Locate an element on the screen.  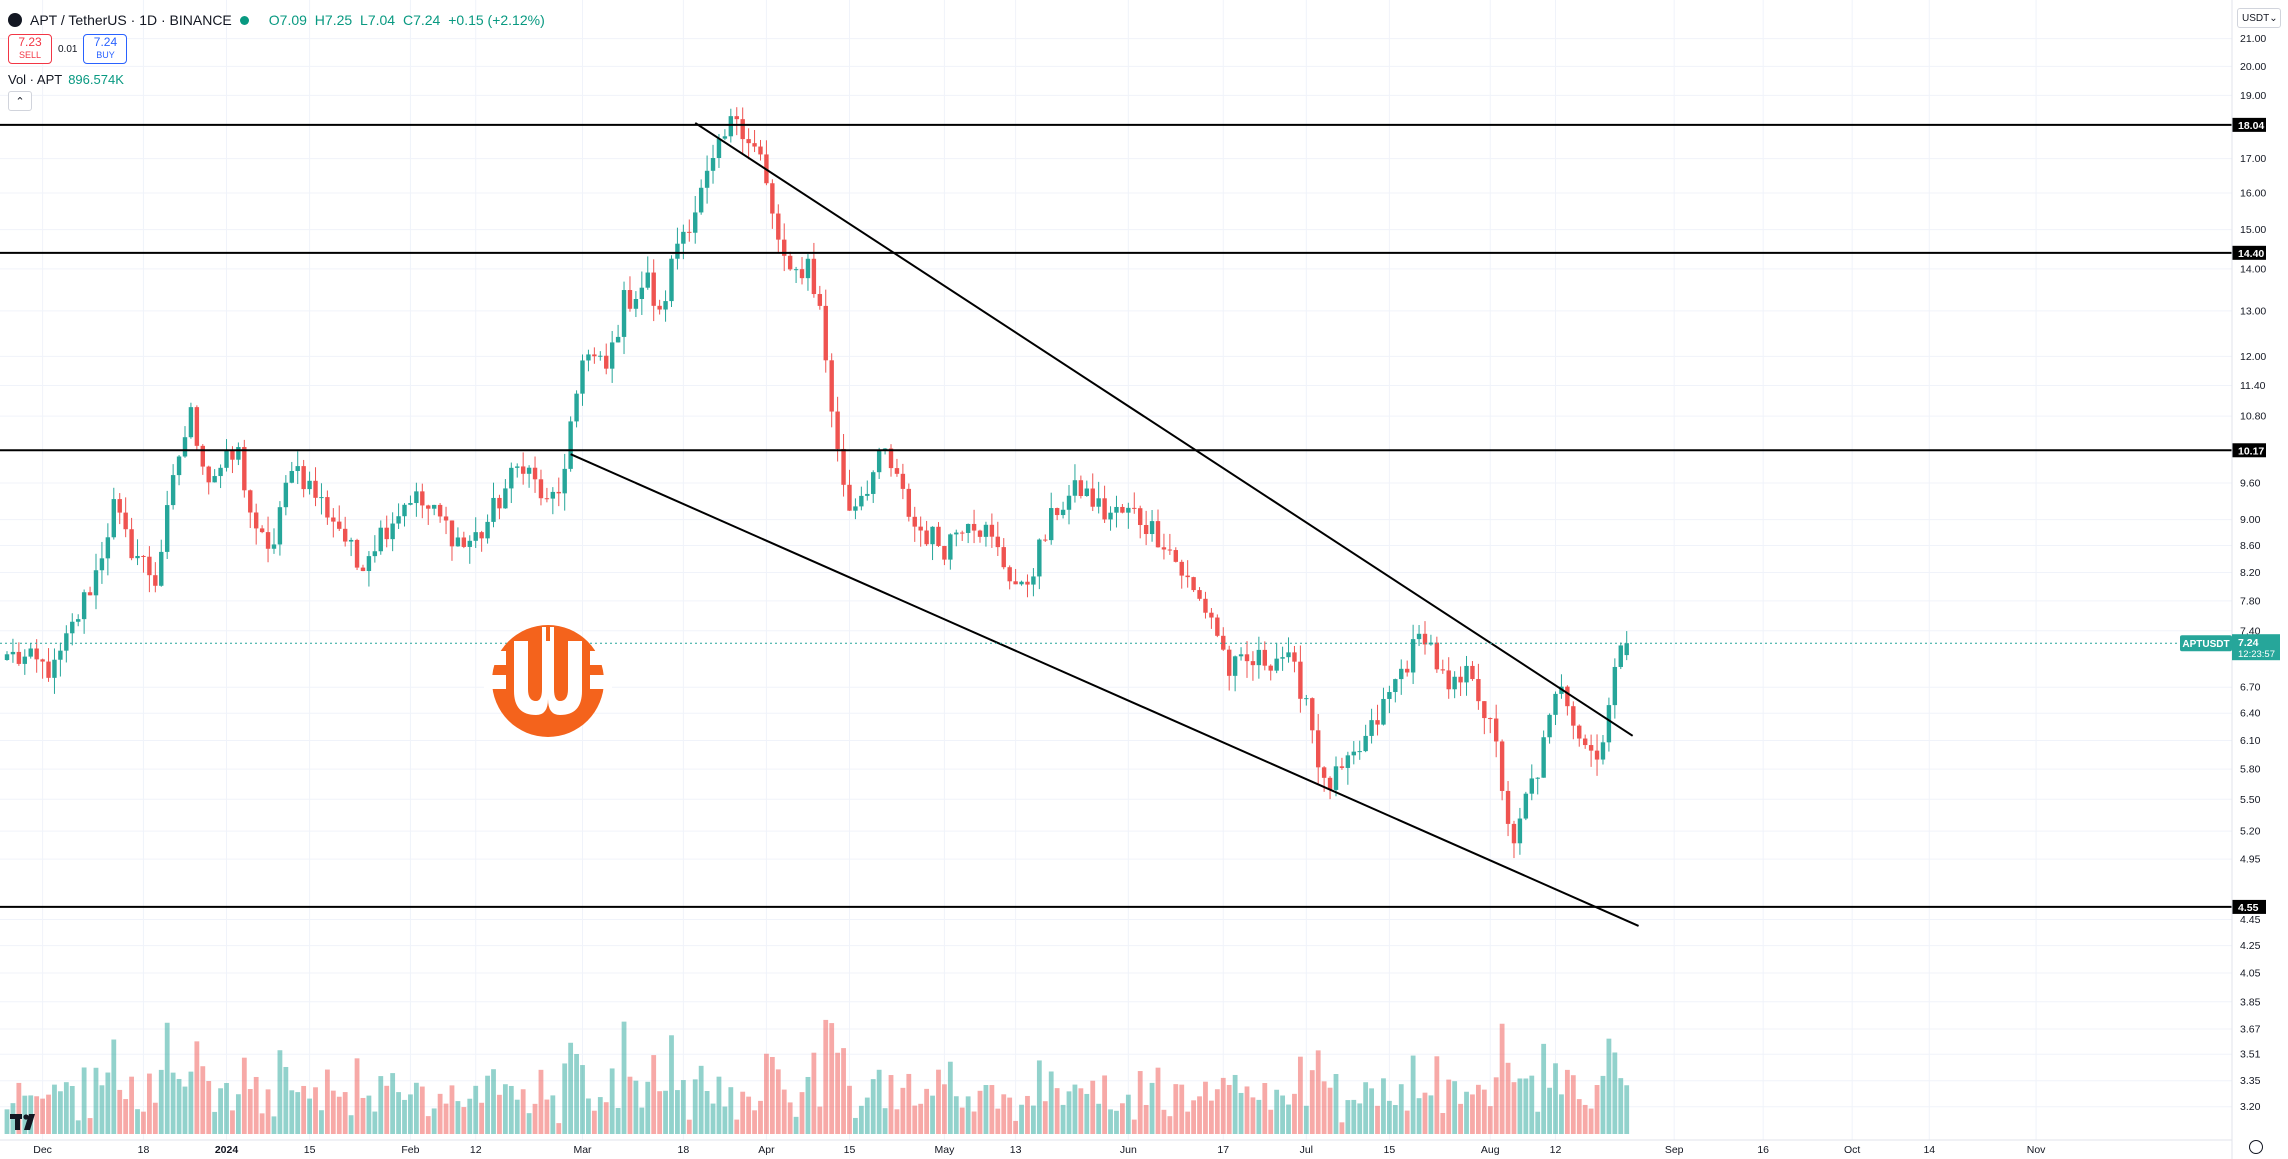
watermark-logo is located at coordinates (548, 681).